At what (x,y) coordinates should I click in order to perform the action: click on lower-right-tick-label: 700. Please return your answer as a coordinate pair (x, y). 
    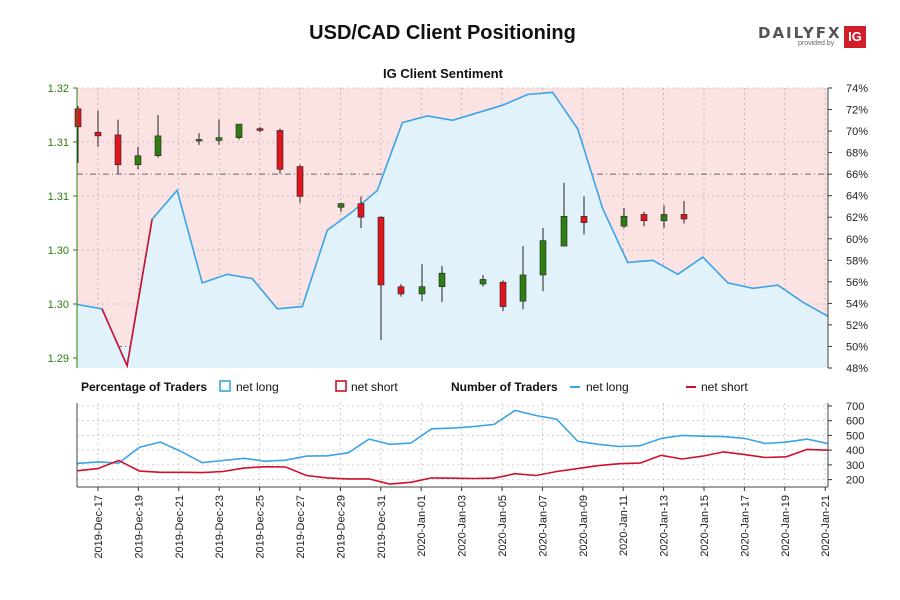
    Looking at the image, I should click on (855, 407).